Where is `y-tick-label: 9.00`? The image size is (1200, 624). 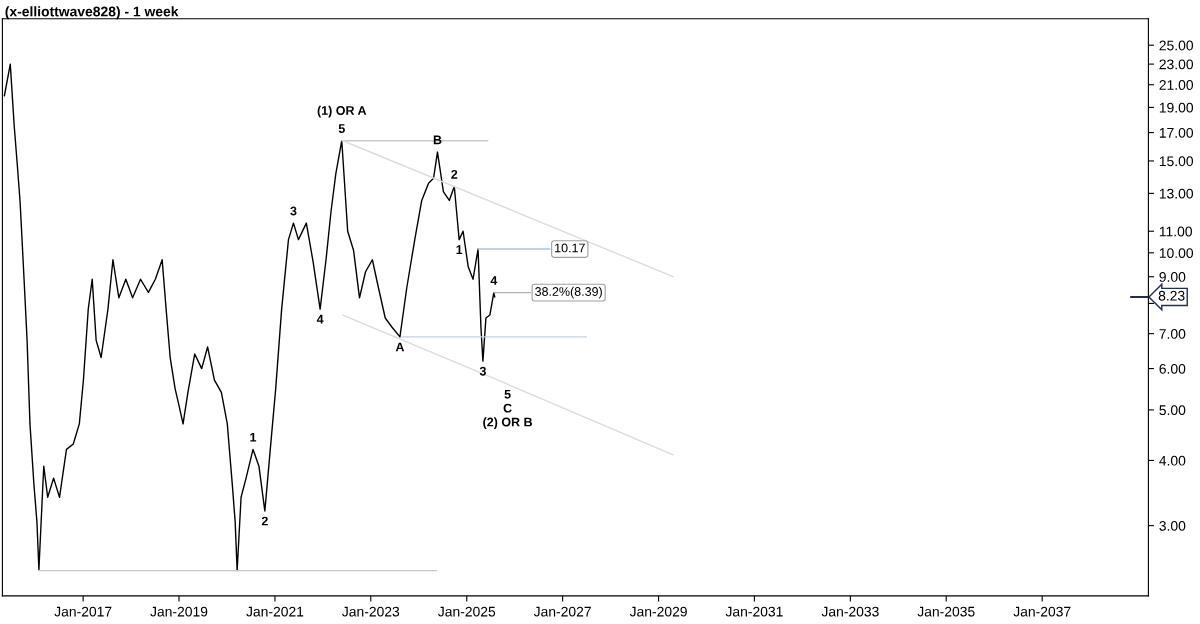 y-tick-label: 9.00 is located at coordinates (1172, 277).